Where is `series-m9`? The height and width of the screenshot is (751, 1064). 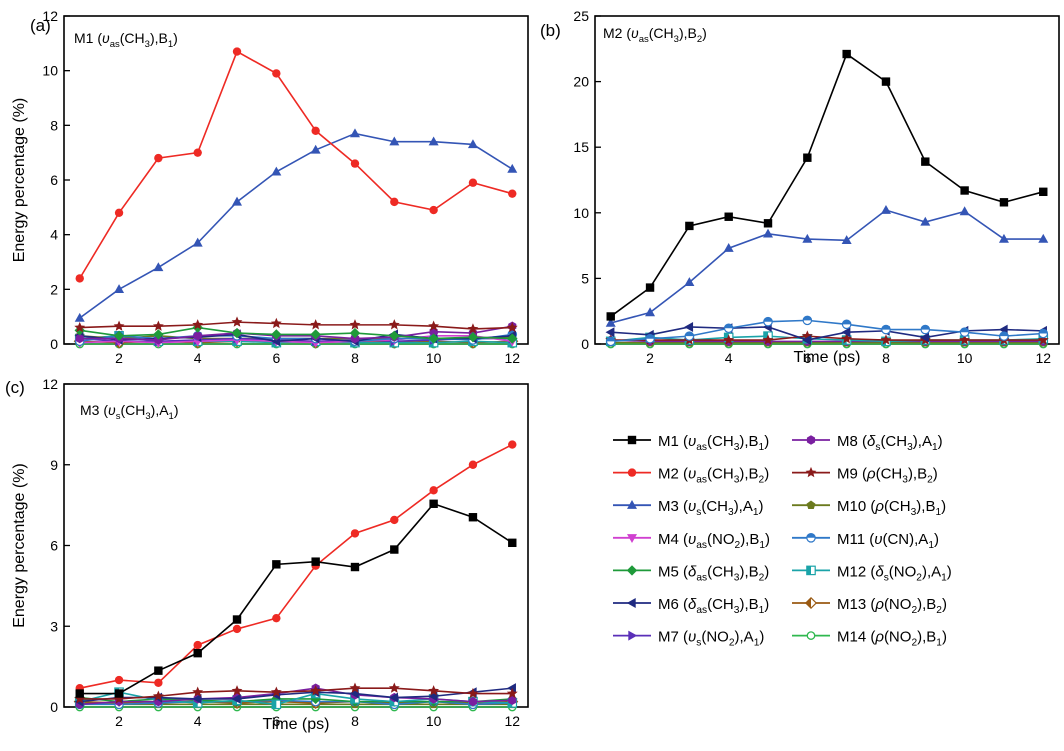 series-m9 is located at coordinates (296, 325).